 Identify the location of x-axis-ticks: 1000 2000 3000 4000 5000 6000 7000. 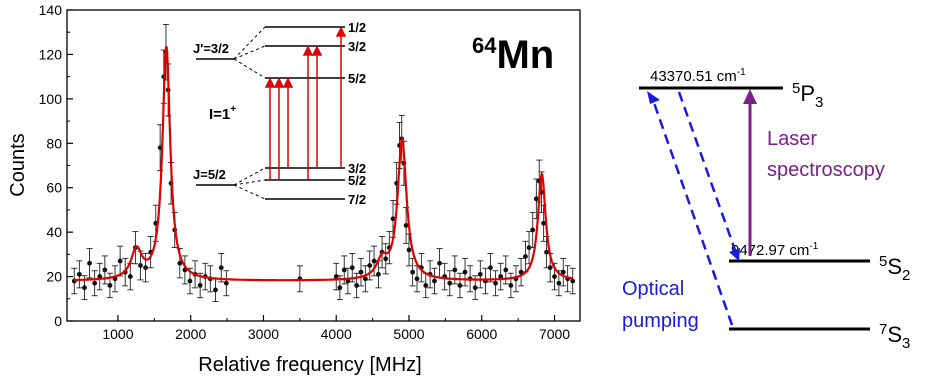
(336, 328).